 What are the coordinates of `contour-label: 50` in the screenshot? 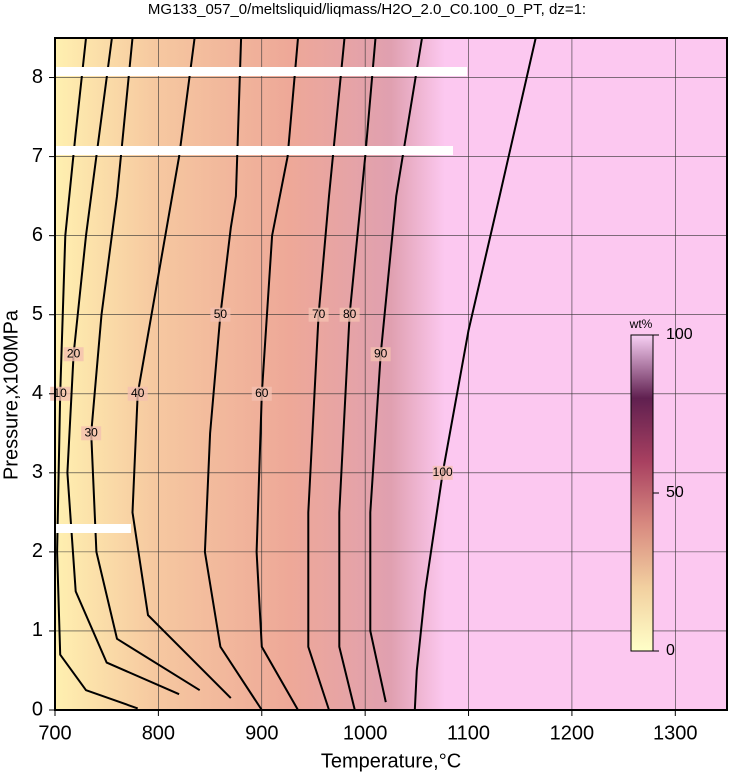 It's located at (221, 314).